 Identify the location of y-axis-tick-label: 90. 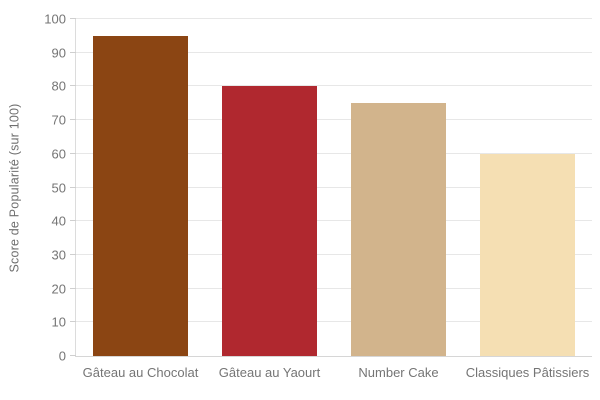
(58, 53).